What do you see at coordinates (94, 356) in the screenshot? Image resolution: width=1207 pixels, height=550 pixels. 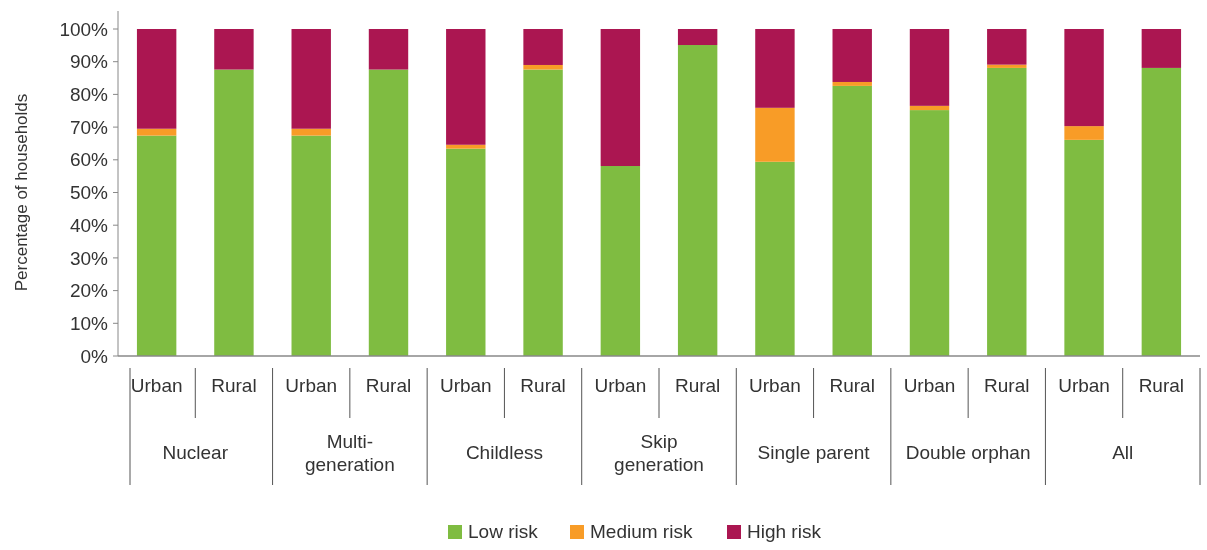 I see `y-tick-label: 0%` at bounding box center [94, 356].